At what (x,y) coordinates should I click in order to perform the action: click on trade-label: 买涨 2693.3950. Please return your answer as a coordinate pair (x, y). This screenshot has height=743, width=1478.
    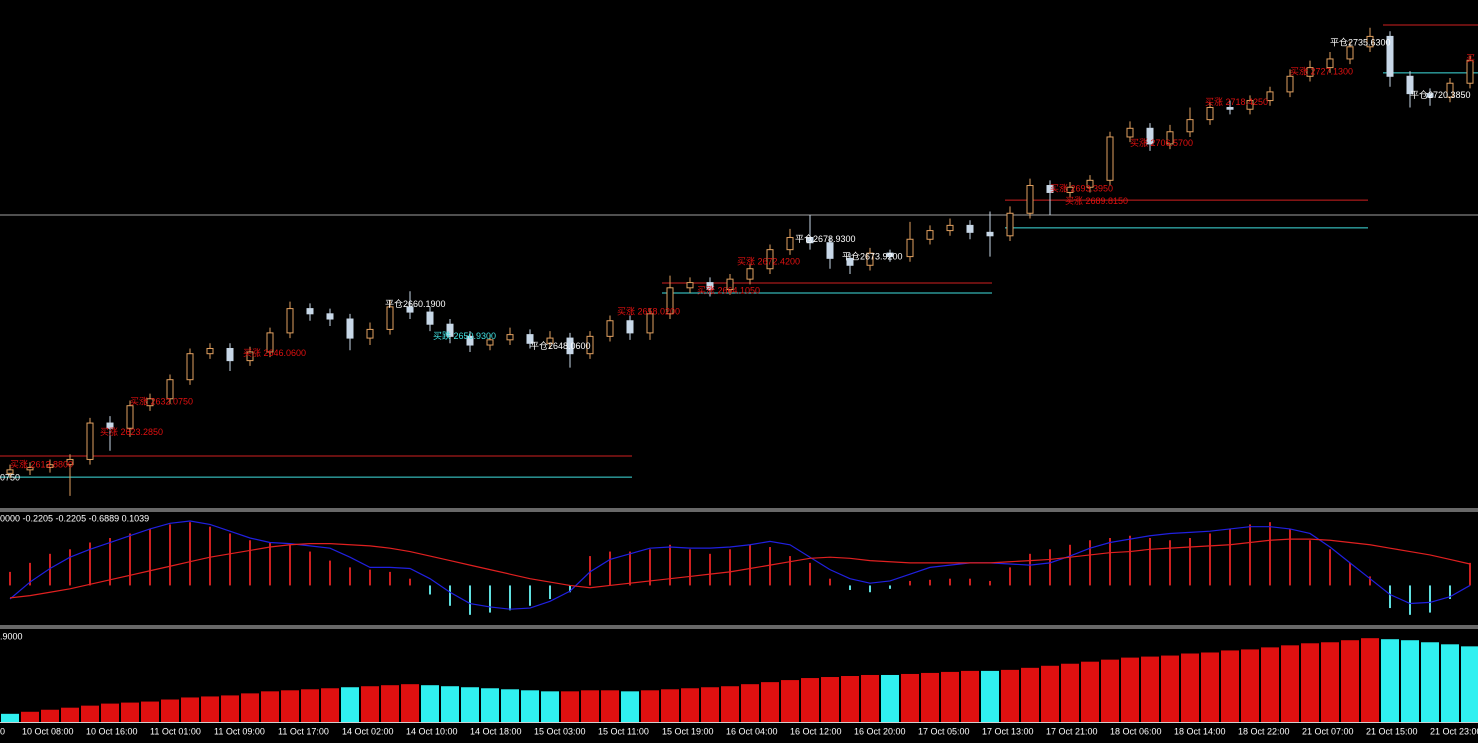
    Looking at the image, I should click on (1081, 189).